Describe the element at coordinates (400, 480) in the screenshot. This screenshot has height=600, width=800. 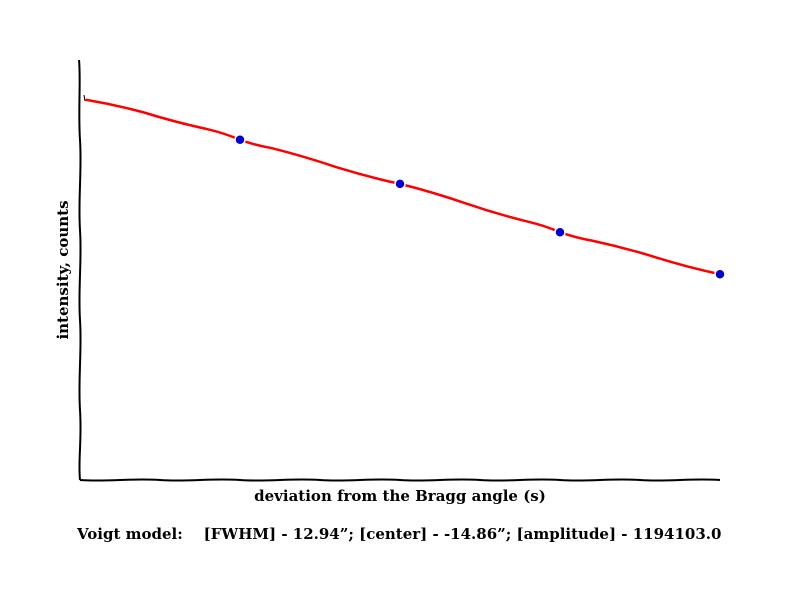
I see `x-axis-line` at that location.